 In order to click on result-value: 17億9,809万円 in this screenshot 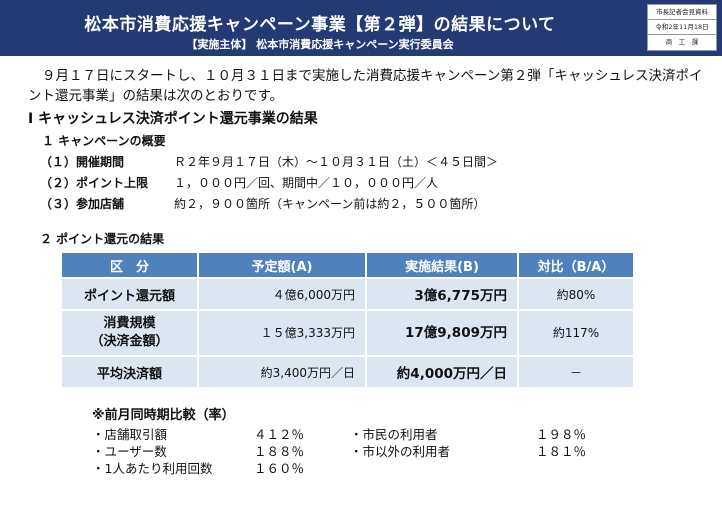, I will do `click(442, 333)`.